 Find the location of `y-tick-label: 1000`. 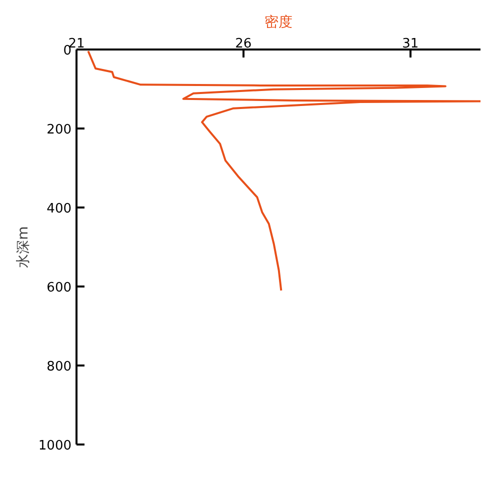

y-tick-label: 1000 is located at coordinates (55, 446).